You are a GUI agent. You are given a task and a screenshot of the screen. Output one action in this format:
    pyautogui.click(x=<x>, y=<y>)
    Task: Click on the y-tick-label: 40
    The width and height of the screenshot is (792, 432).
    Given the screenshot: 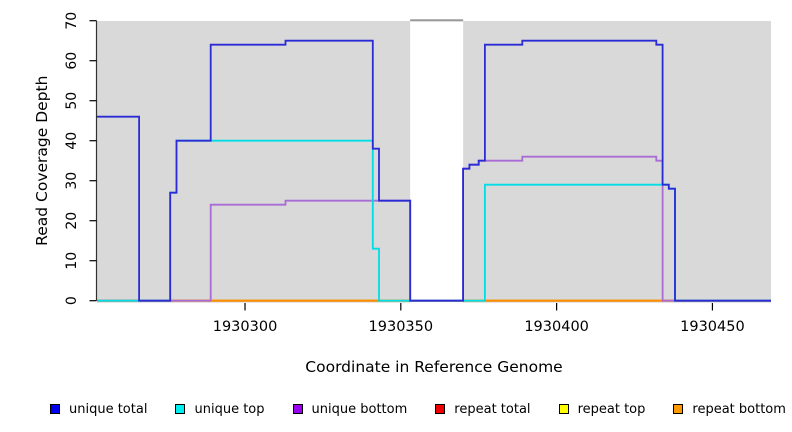 What is the action you would take?
    pyautogui.click(x=72, y=141)
    